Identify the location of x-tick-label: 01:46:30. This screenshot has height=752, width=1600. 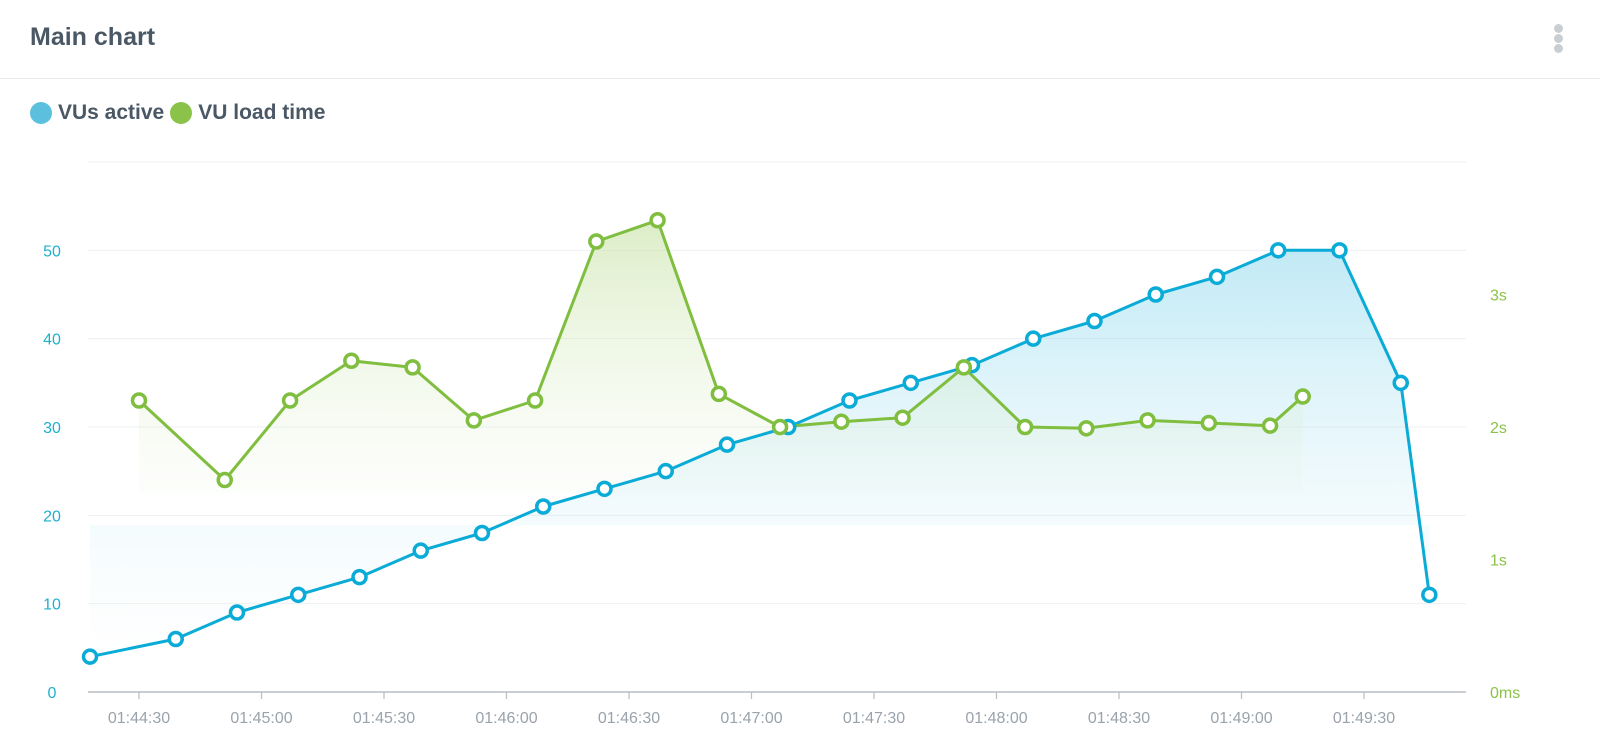
(629, 718).